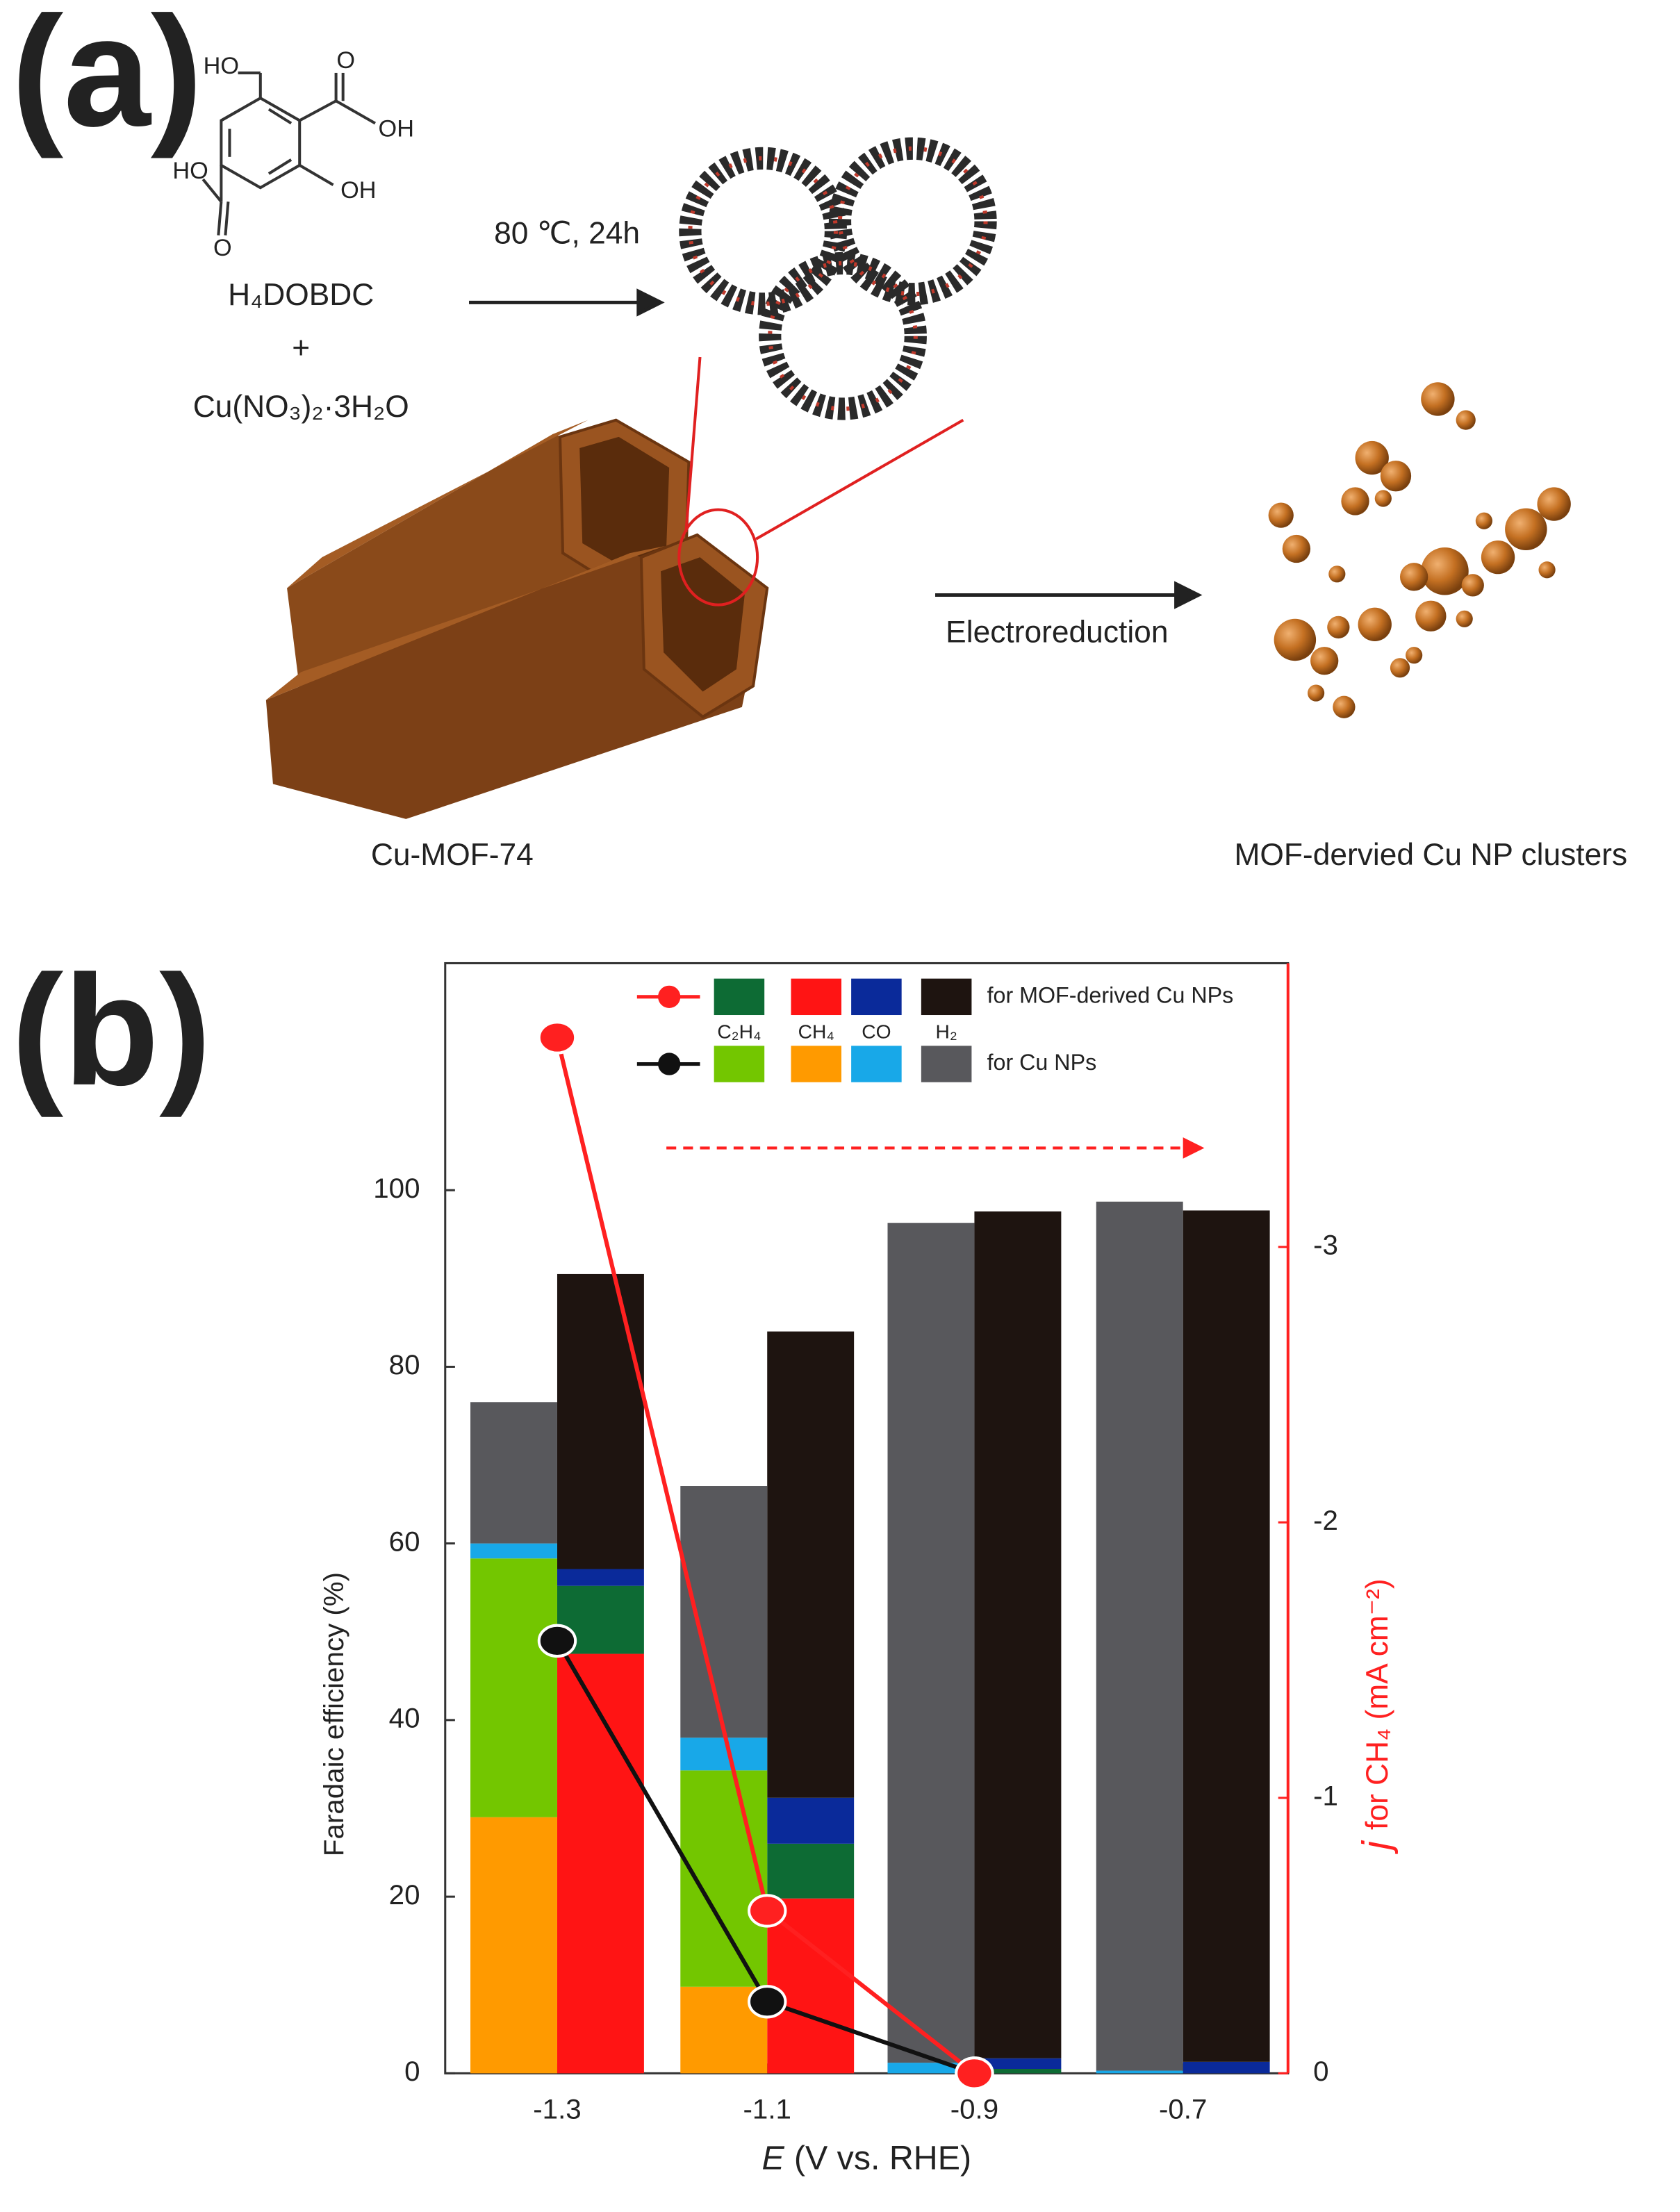 The height and width of the screenshot is (2212, 1680). What do you see at coordinates (517, 618) in the screenshot?
I see `hexagonal-prisms` at bounding box center [517, 618].